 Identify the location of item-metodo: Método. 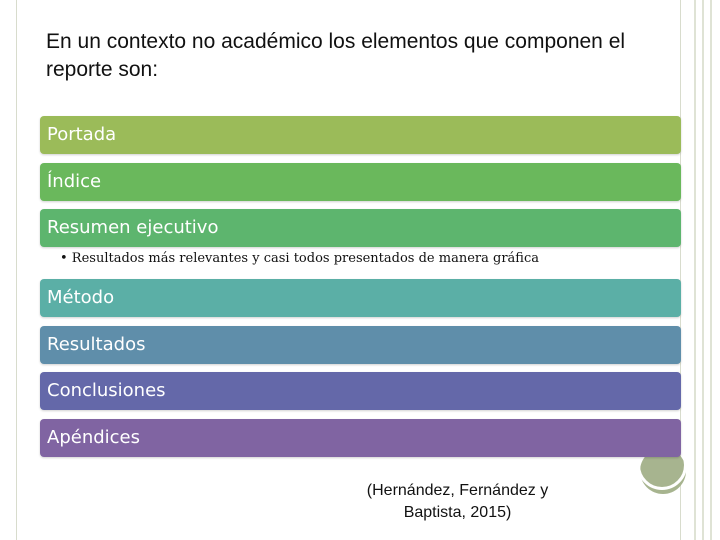
(360, 298).